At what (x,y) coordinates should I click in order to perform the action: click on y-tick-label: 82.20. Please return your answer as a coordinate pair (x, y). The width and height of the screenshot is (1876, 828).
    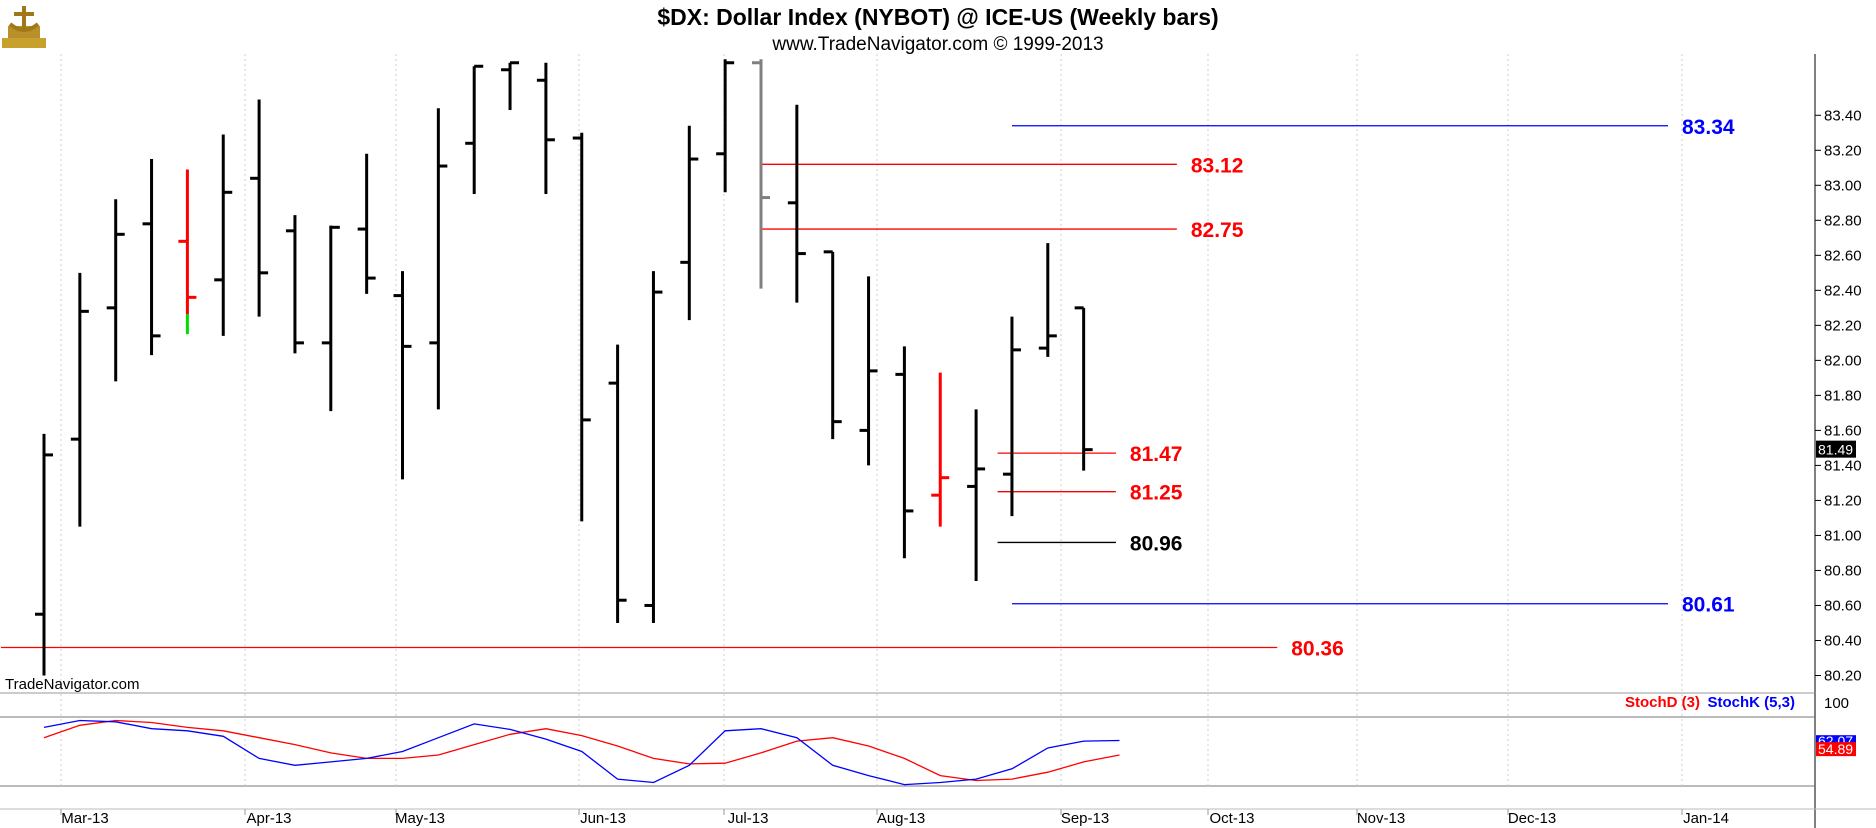
    Looking at the image, I should click on (1843, 325).